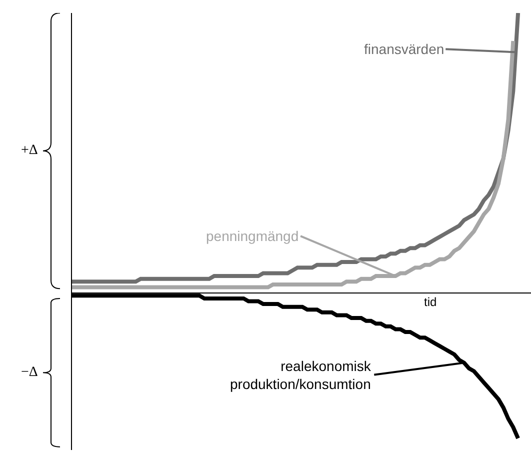  Describe the element at coordinates (430, 302) in the screenshot. I see `x-axis-title: tid` at that location.